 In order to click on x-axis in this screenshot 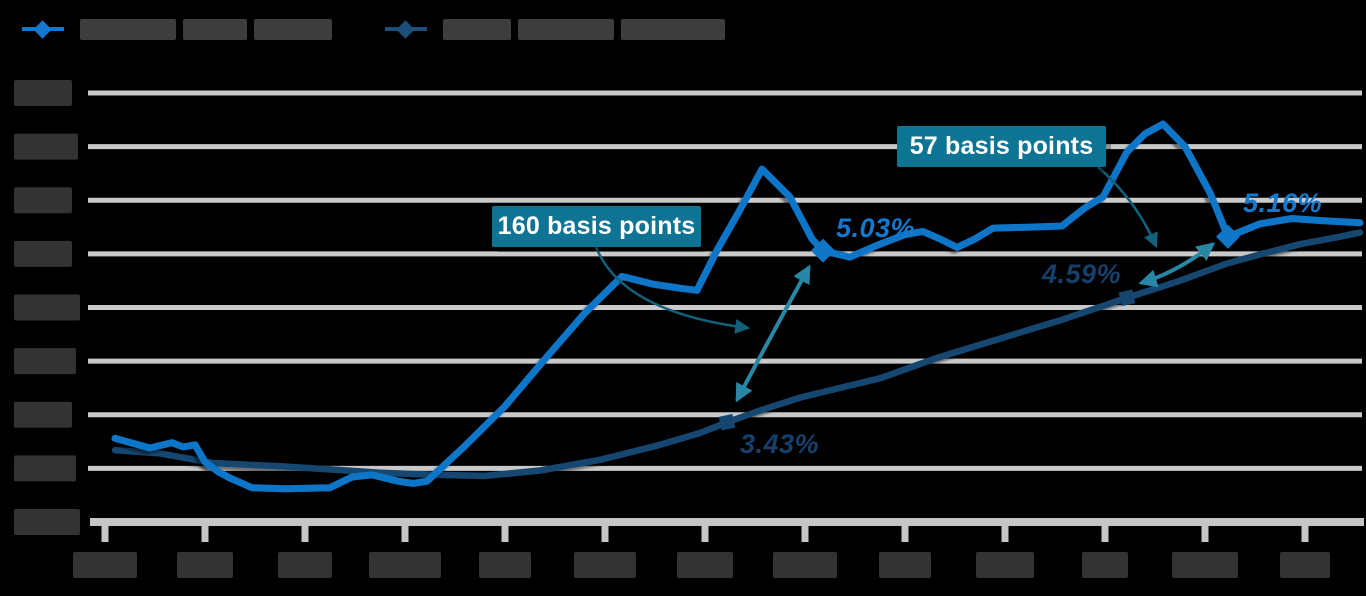, I will do `click(727, 530)`.